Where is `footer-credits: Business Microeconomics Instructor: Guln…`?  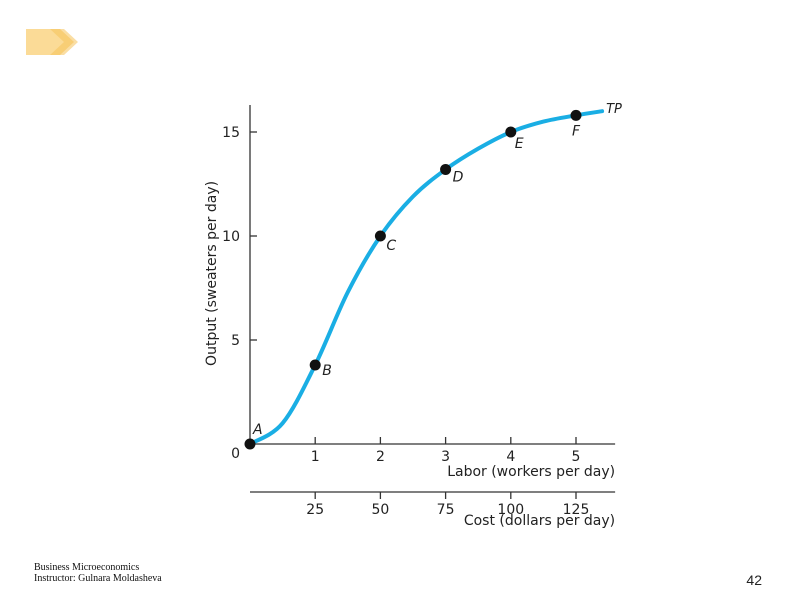 footer-credits: Business Microeconomics Instructor: Guln… is located at coordinates (98, 573).